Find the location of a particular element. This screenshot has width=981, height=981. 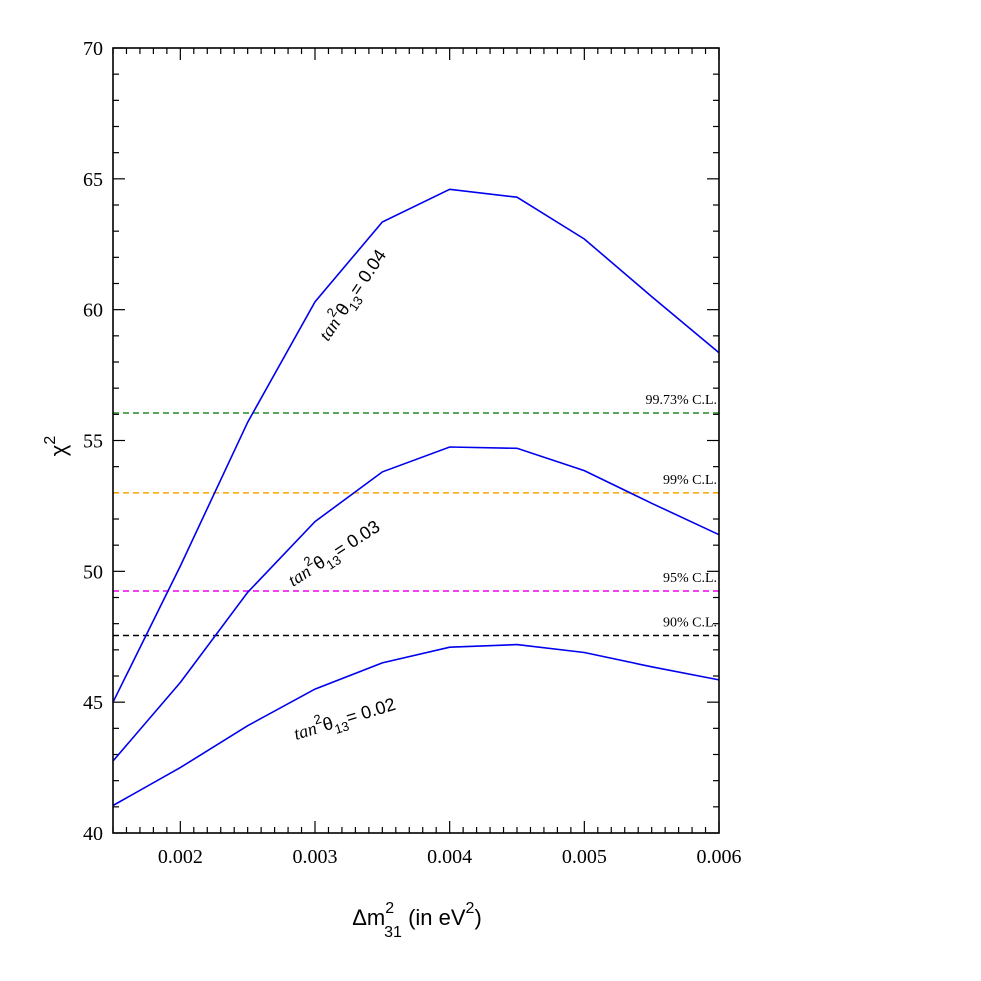

x-tick-label: 0.004 is located at coordinates (449, 857).